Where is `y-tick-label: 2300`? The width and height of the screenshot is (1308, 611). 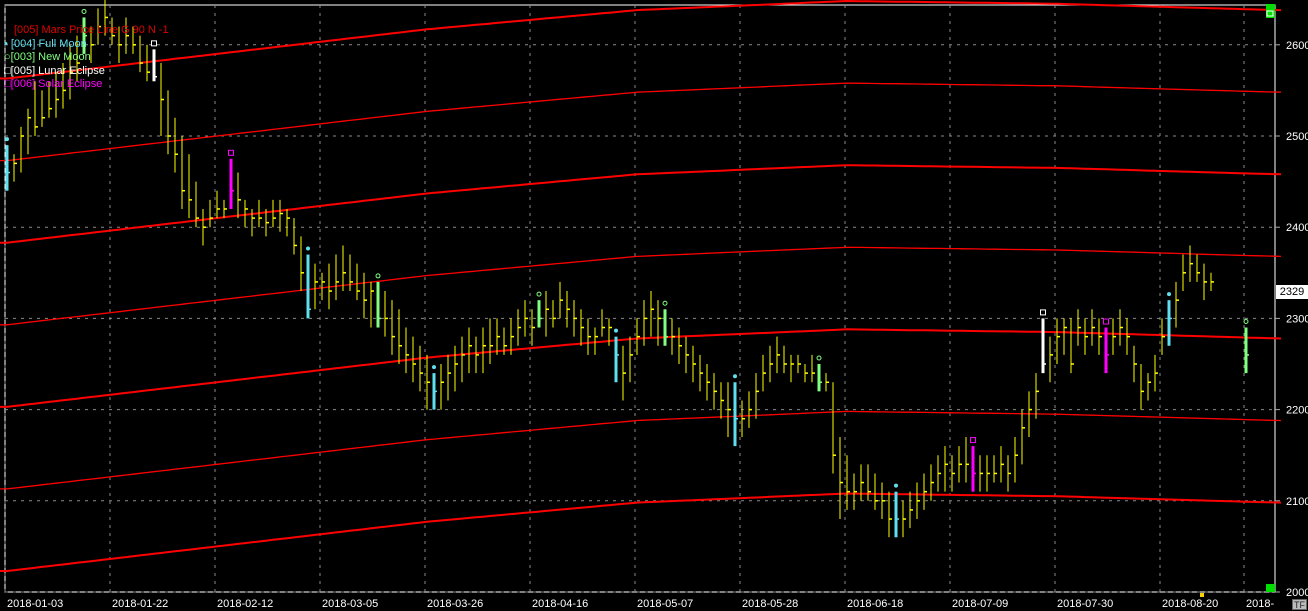
y-tick-label: 2300 is located at coordinates (1297, 319).